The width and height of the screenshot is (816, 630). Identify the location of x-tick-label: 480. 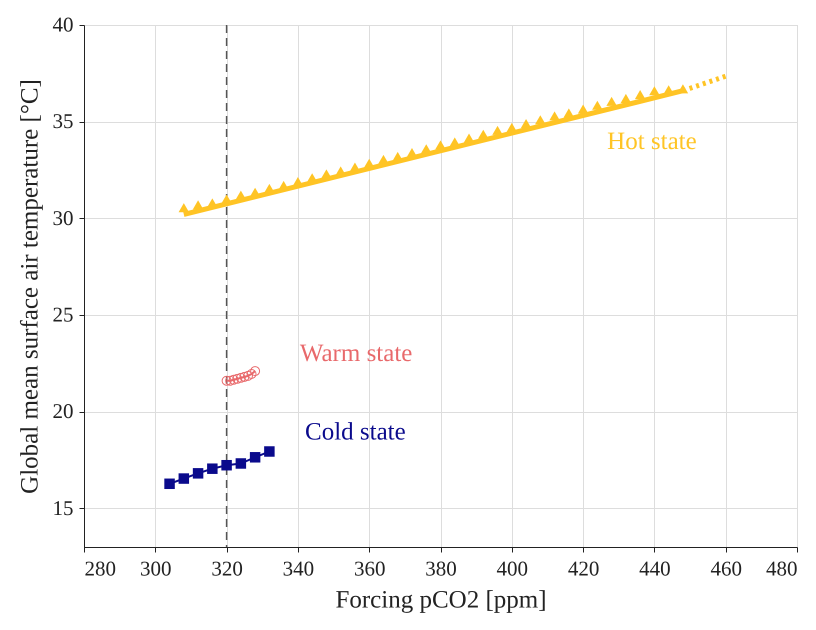
(782, 568).